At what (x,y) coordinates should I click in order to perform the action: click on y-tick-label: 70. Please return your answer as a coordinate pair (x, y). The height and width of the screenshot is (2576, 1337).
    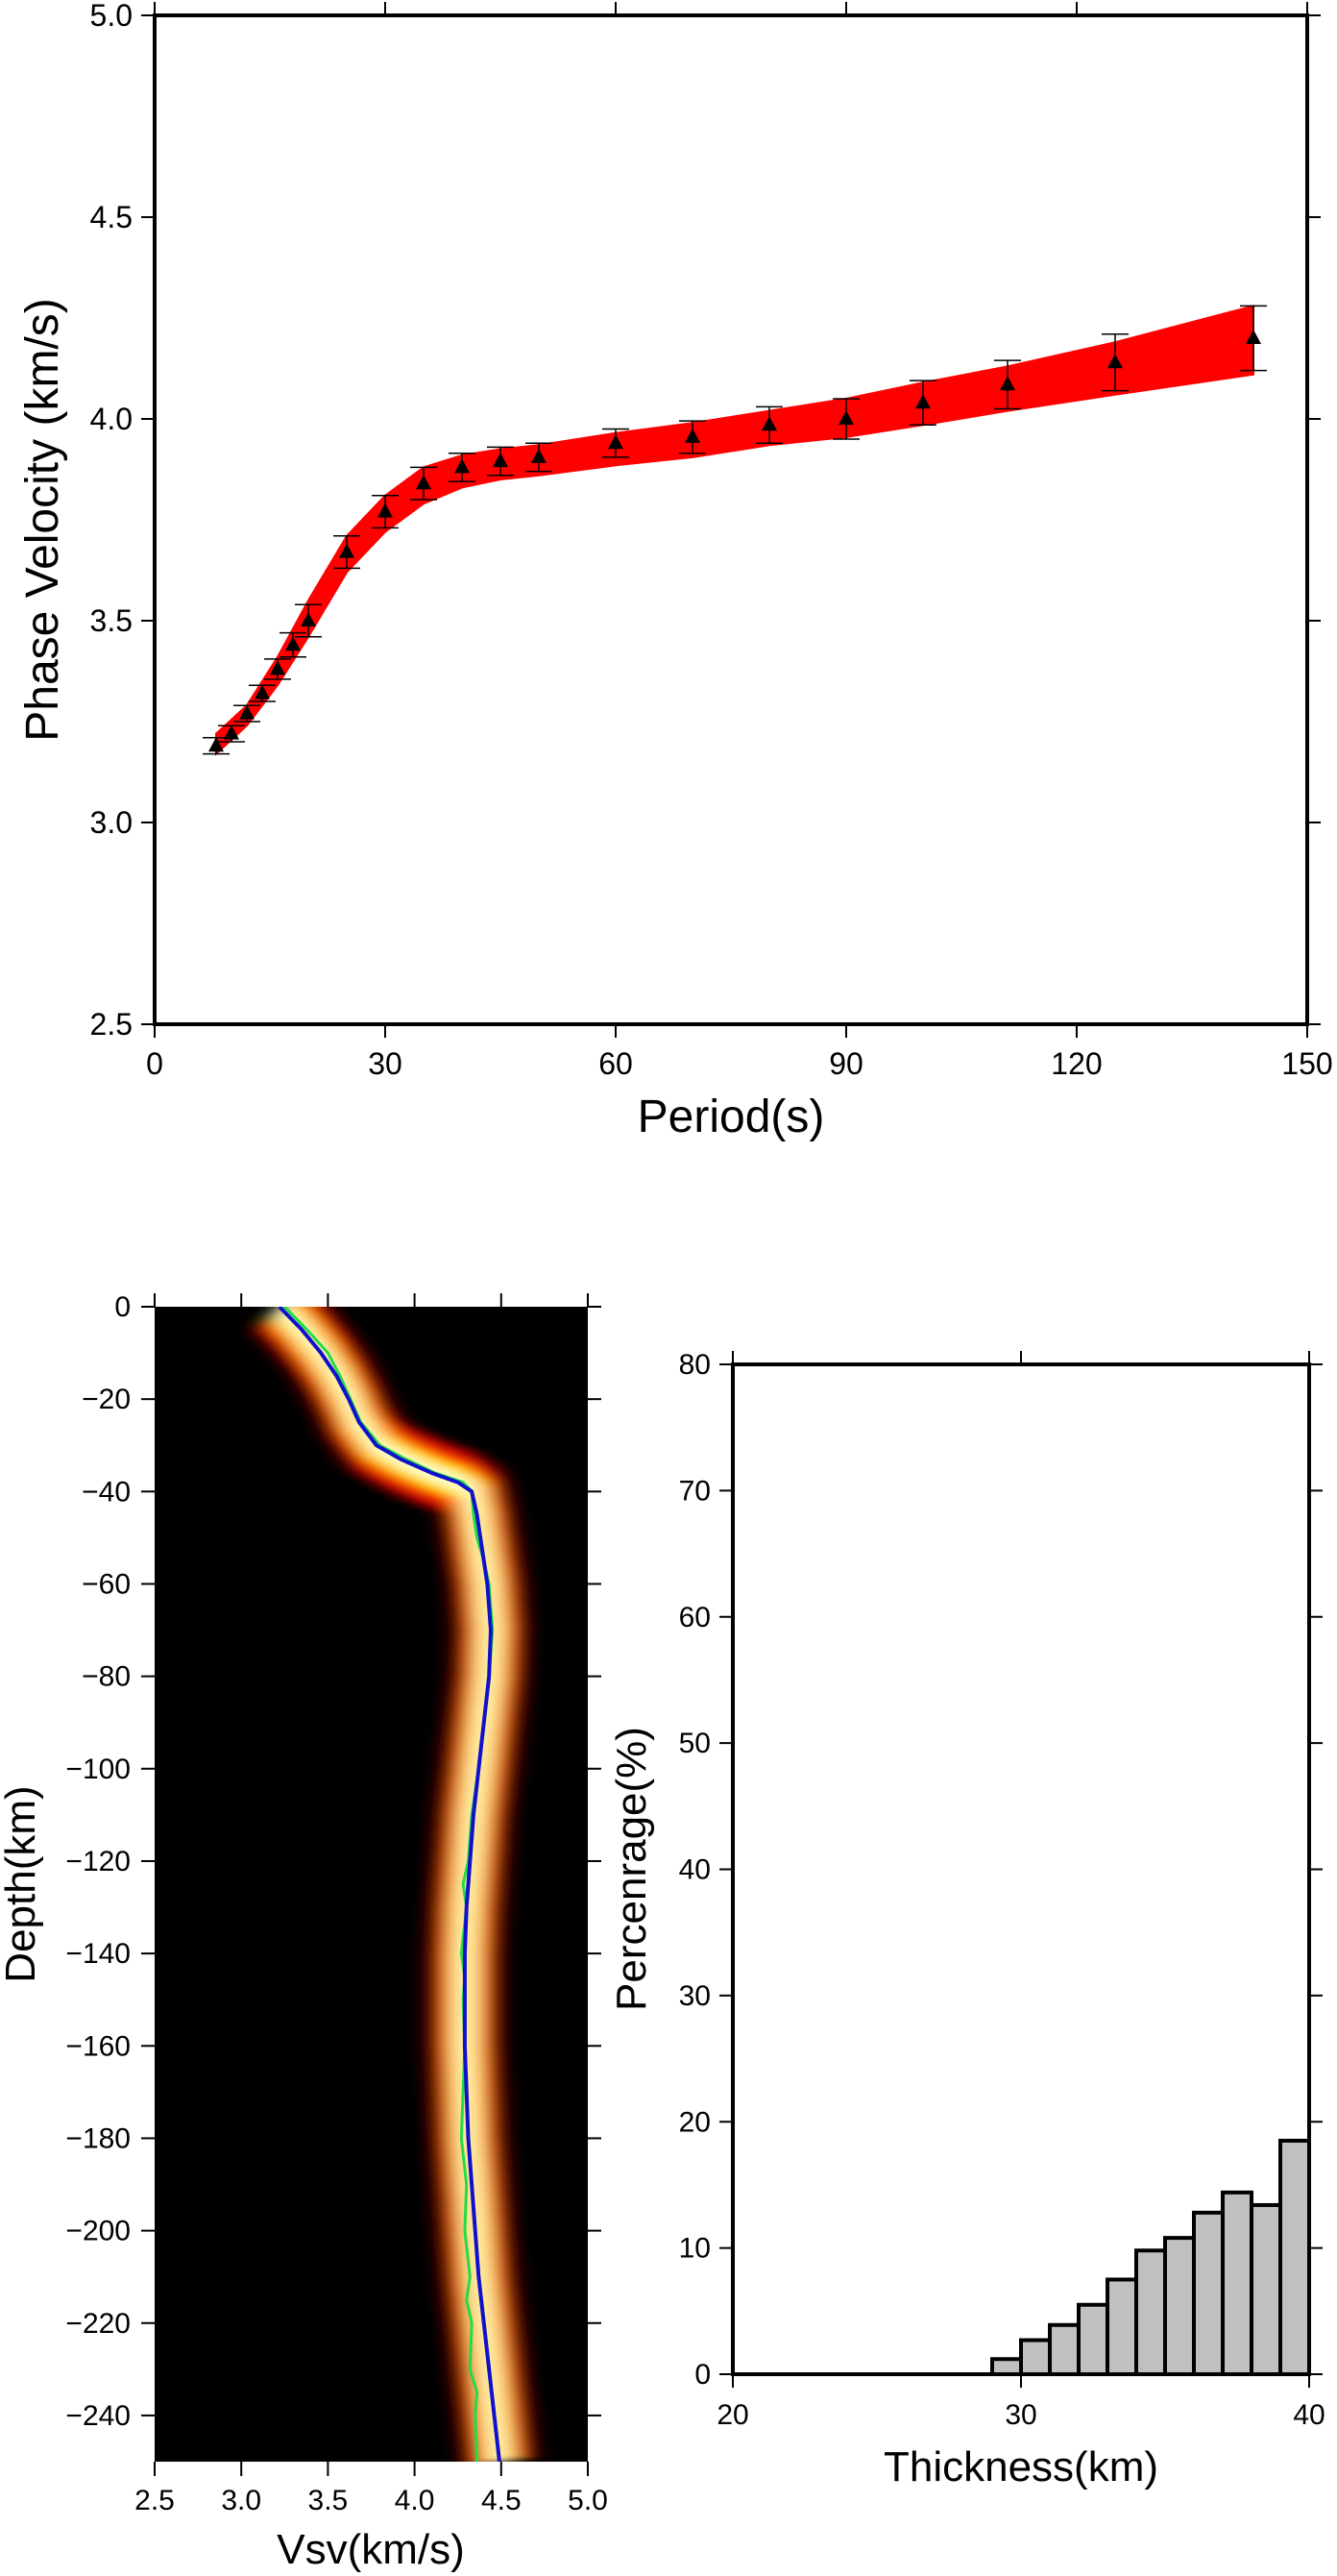
    Looking at the image, I should click on (695, 1491).